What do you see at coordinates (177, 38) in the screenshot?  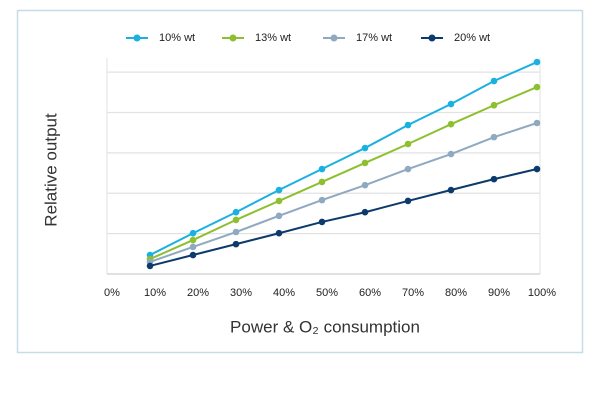 I see `legend-label: 10% wt` at bounding box center [177, 38].